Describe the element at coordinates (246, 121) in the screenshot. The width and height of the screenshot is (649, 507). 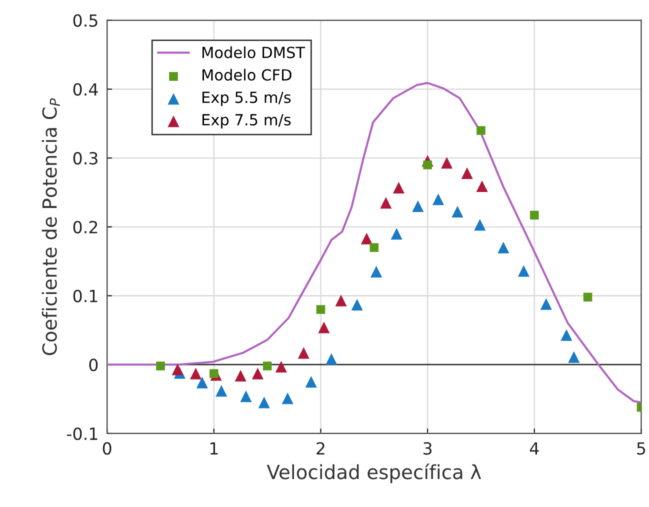
I see `legend-label: Exp 7.5 m/s` at that location.